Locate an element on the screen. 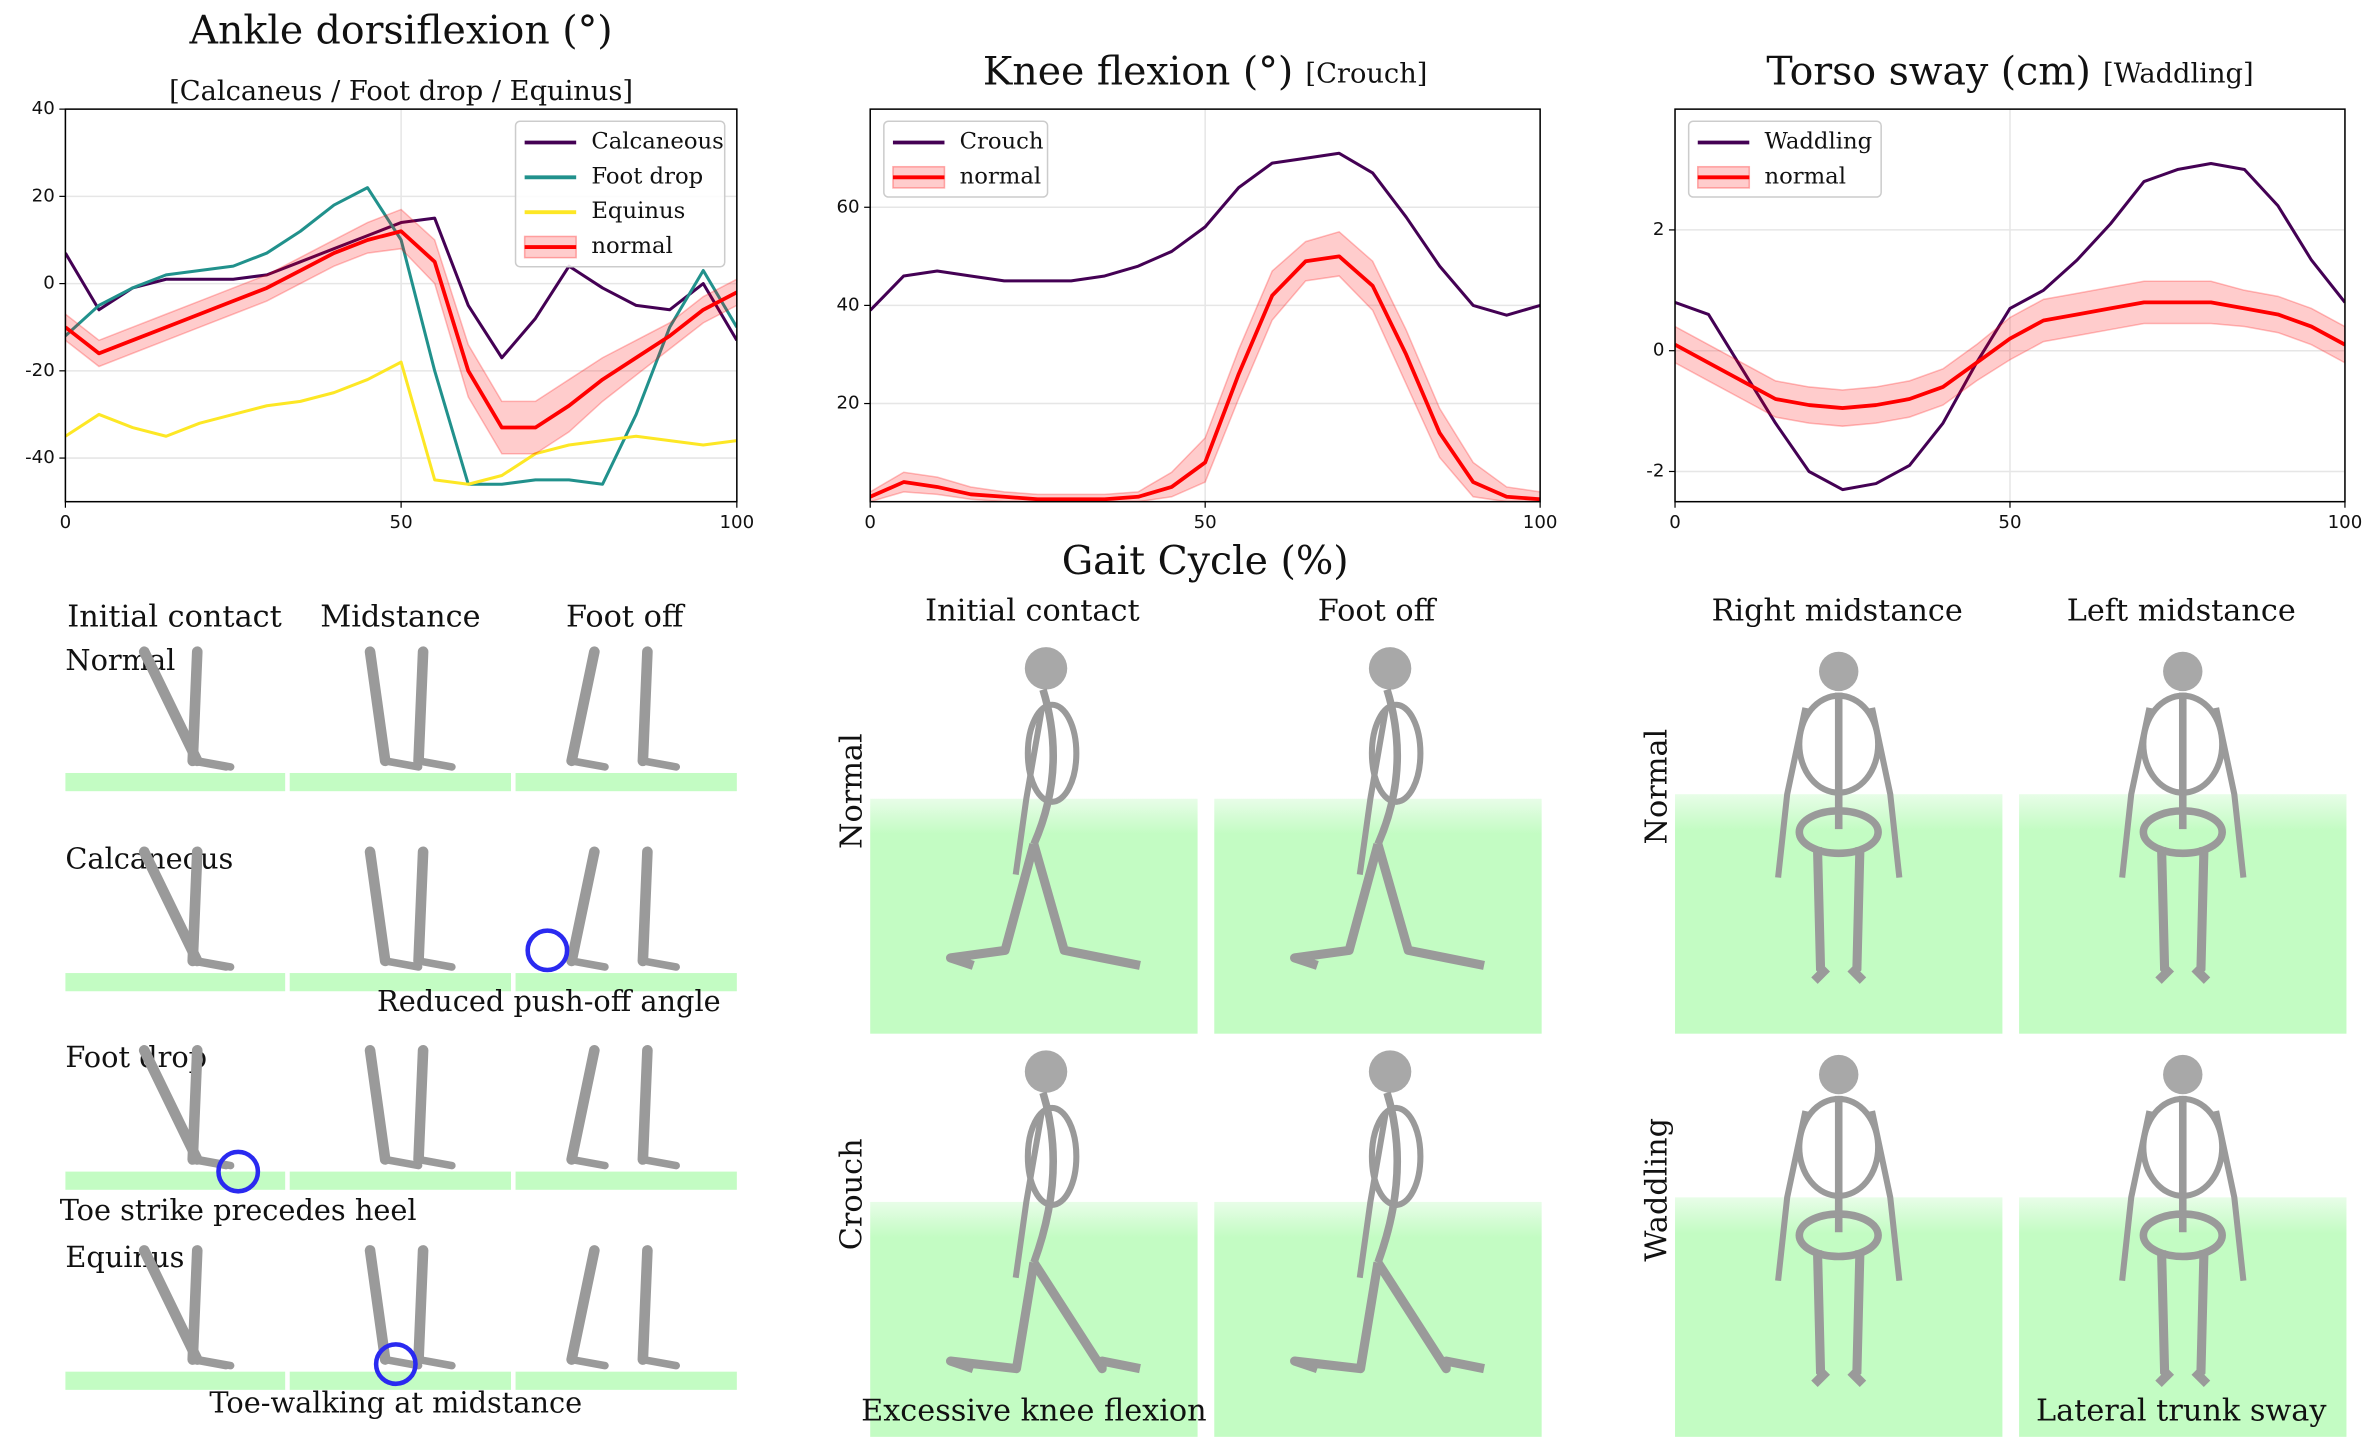 This screenshot has width=2377, height=1452. y-tick-label: -40 is located at coordinates (40, 457).